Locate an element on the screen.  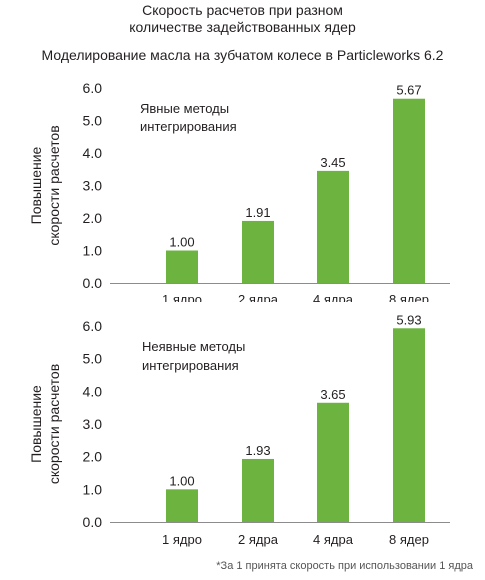
chart-title-line2: количестве задействованных ядер is located at coordinates (242, 27).